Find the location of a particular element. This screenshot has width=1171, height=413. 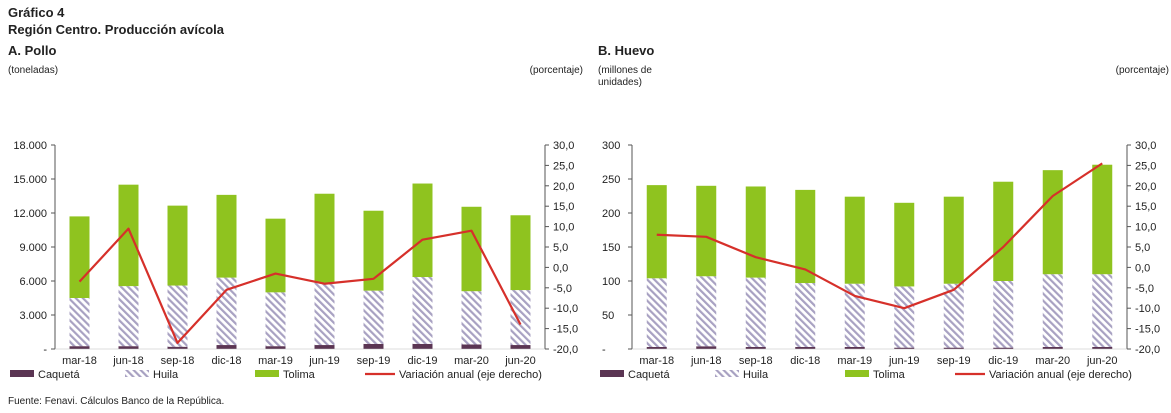

y-tick-label: 100 is located at coordinates (611, 282).